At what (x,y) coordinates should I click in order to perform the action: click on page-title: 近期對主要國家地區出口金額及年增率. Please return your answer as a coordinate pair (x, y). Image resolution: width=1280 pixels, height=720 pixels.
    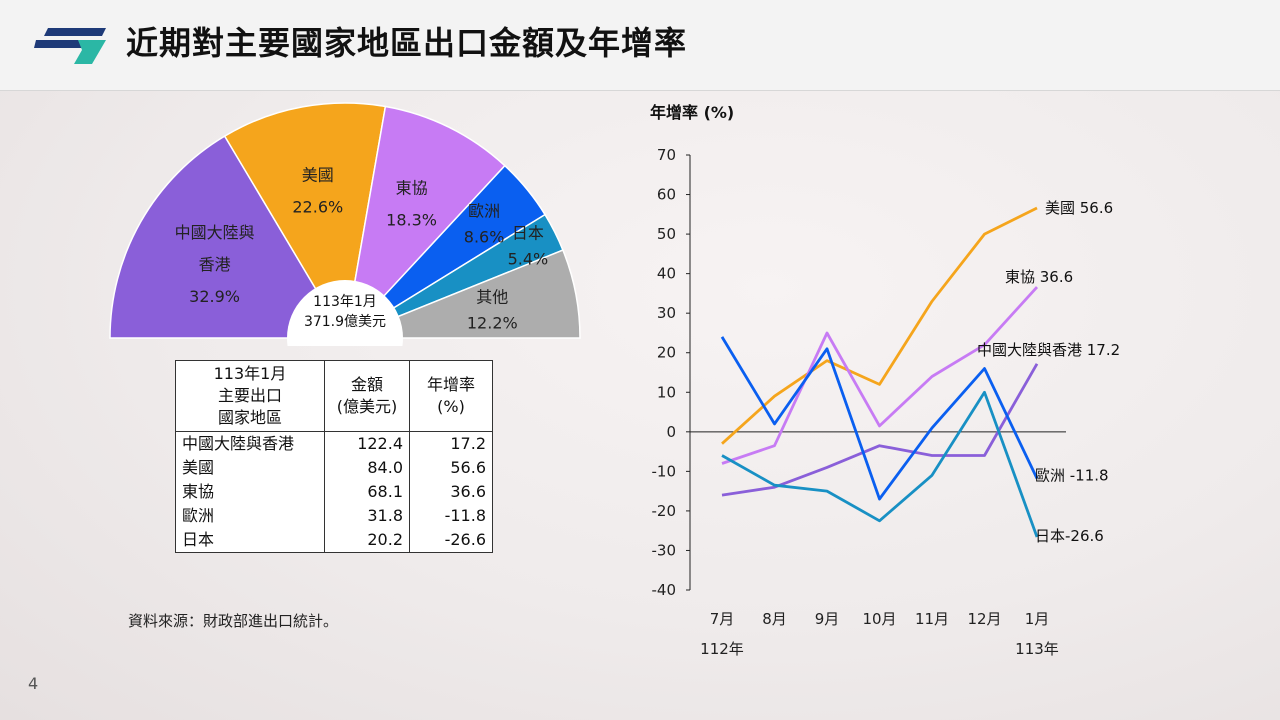
    Looking at the image, I should click on (407, 43).